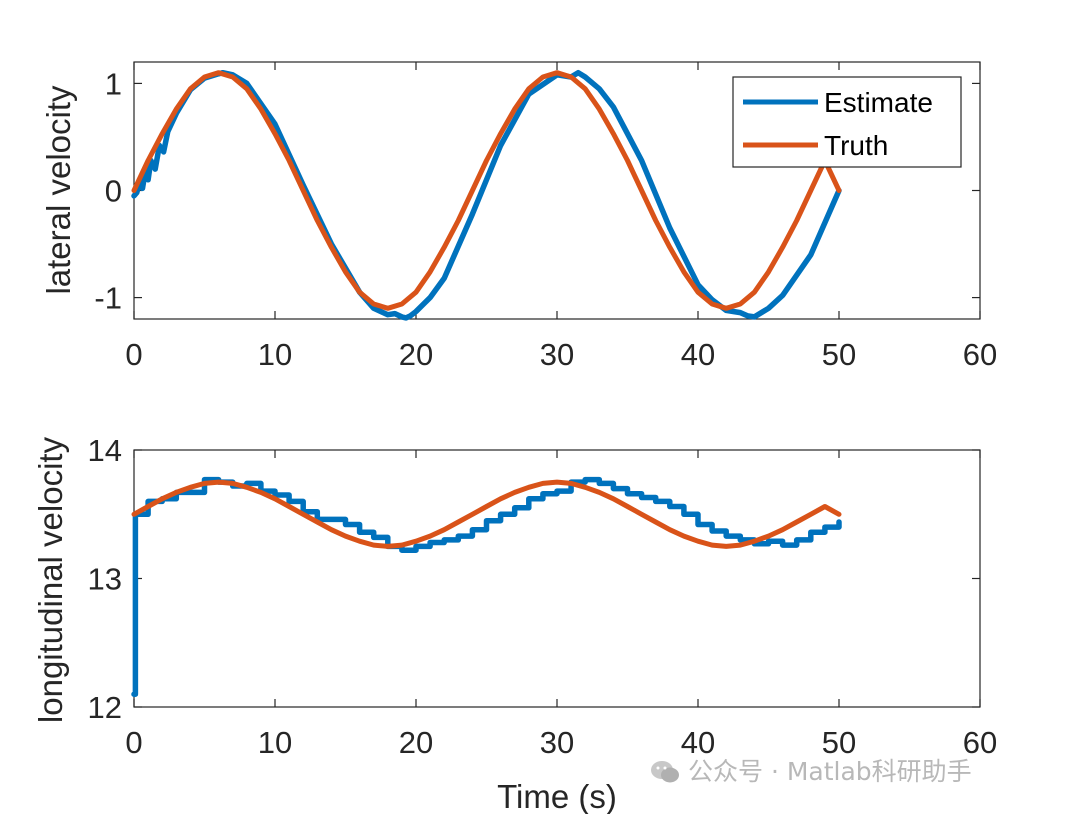 This screenshot has height=814, width=1080. What do you see at coordinates (50, 579) in the screenshot?
I see `y-axis-label-longitudinal: longitudinal velocity` at bounding box center [50, 579].